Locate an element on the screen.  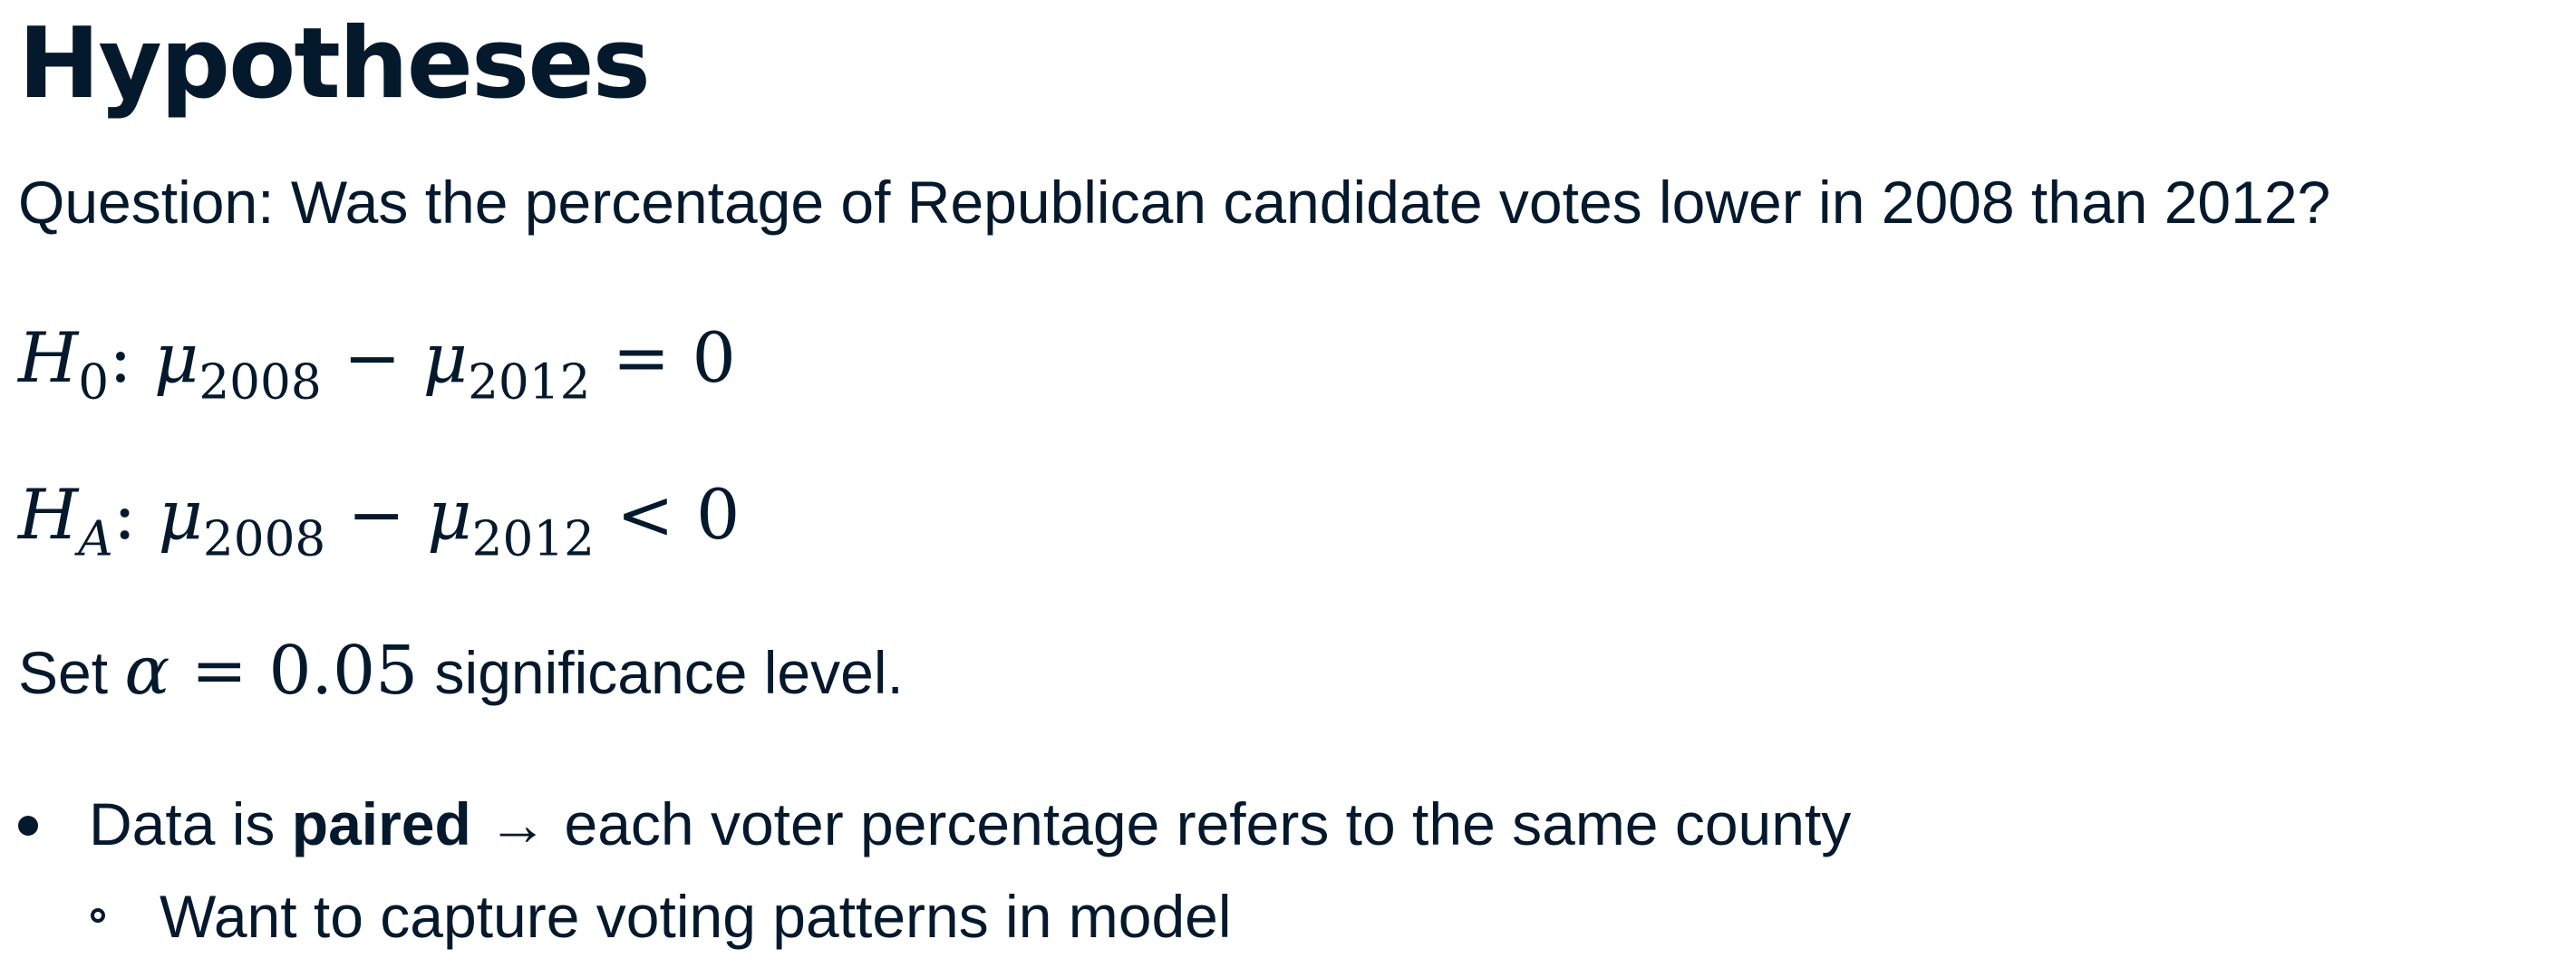
alt-minus: − is located at coordinates (376, 514).